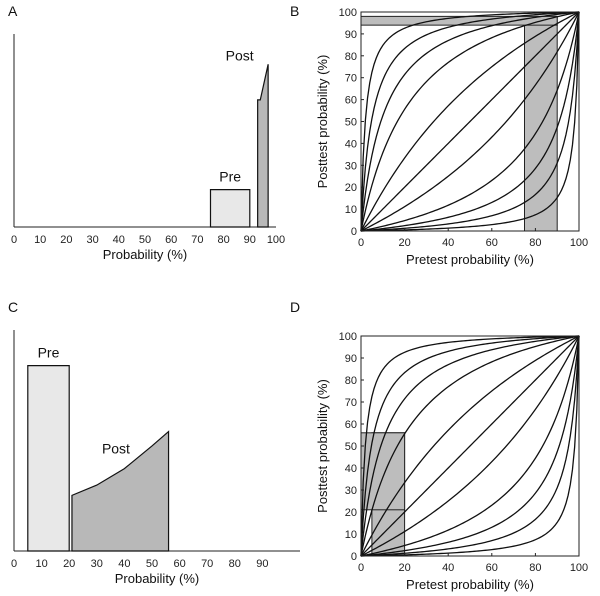 The image size is (600, 596). Describe the element at coordinates (13, 307) in the screenshot. I see `panel-letter-c: C` at that location.